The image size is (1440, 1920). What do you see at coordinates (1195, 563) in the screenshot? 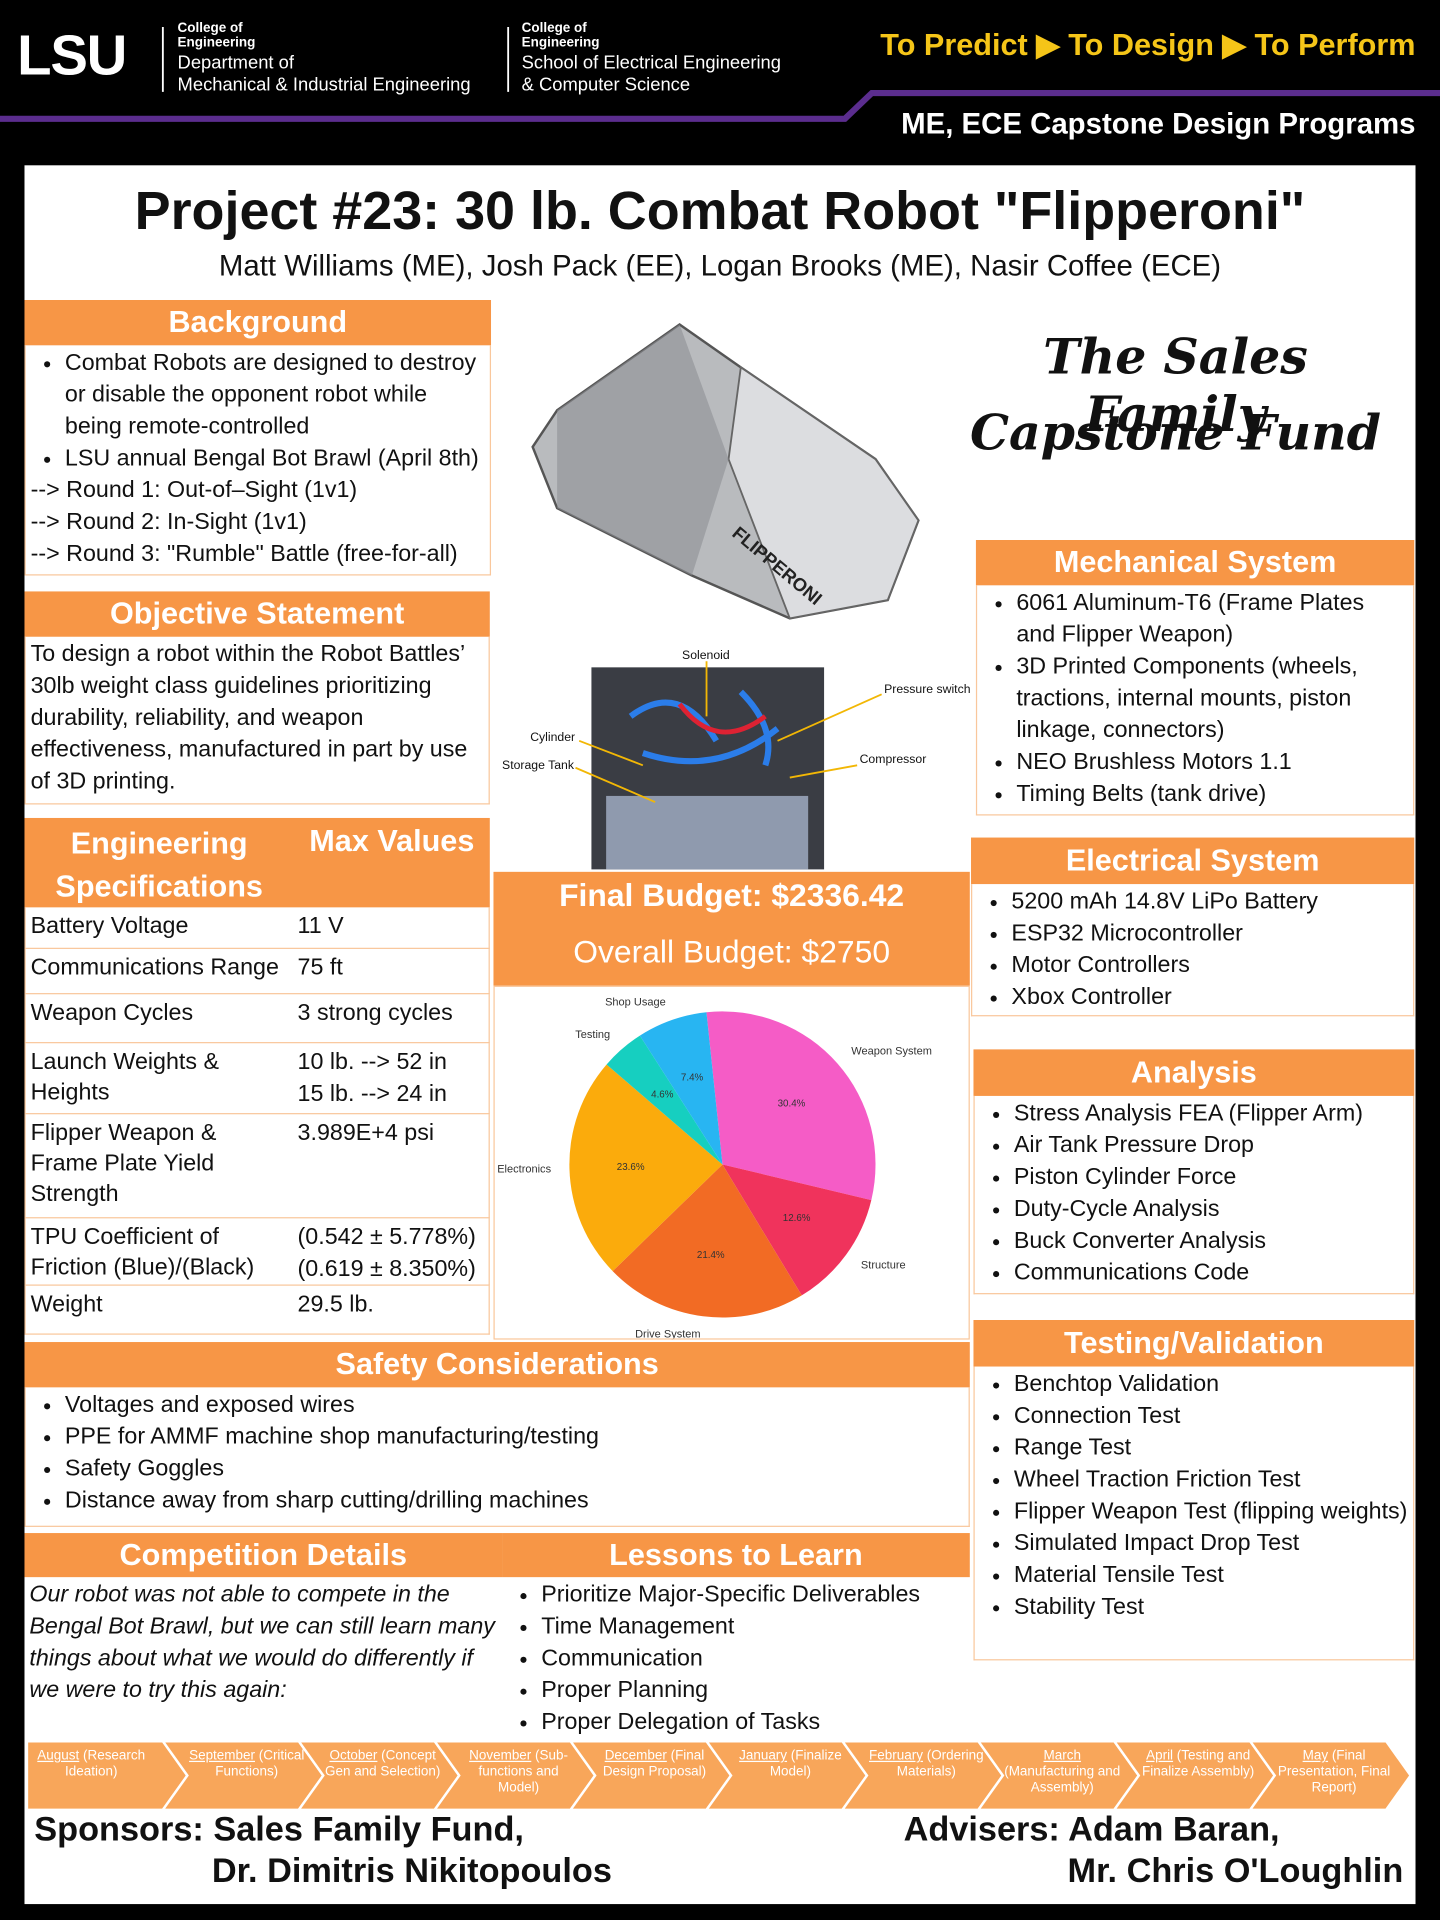
I see `section-heading: Mechanical System` at bounding box center [1195, 563].